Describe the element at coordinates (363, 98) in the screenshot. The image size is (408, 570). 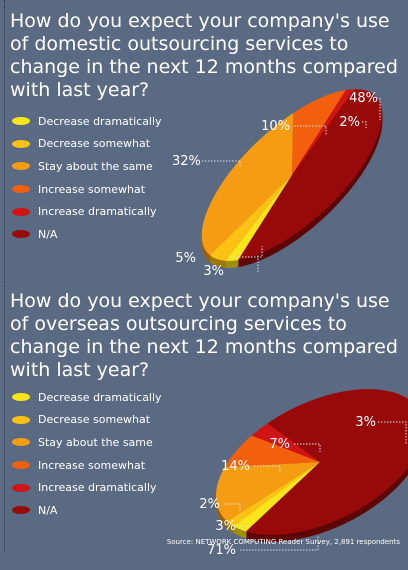
I see `data-label: 48%` at that location.